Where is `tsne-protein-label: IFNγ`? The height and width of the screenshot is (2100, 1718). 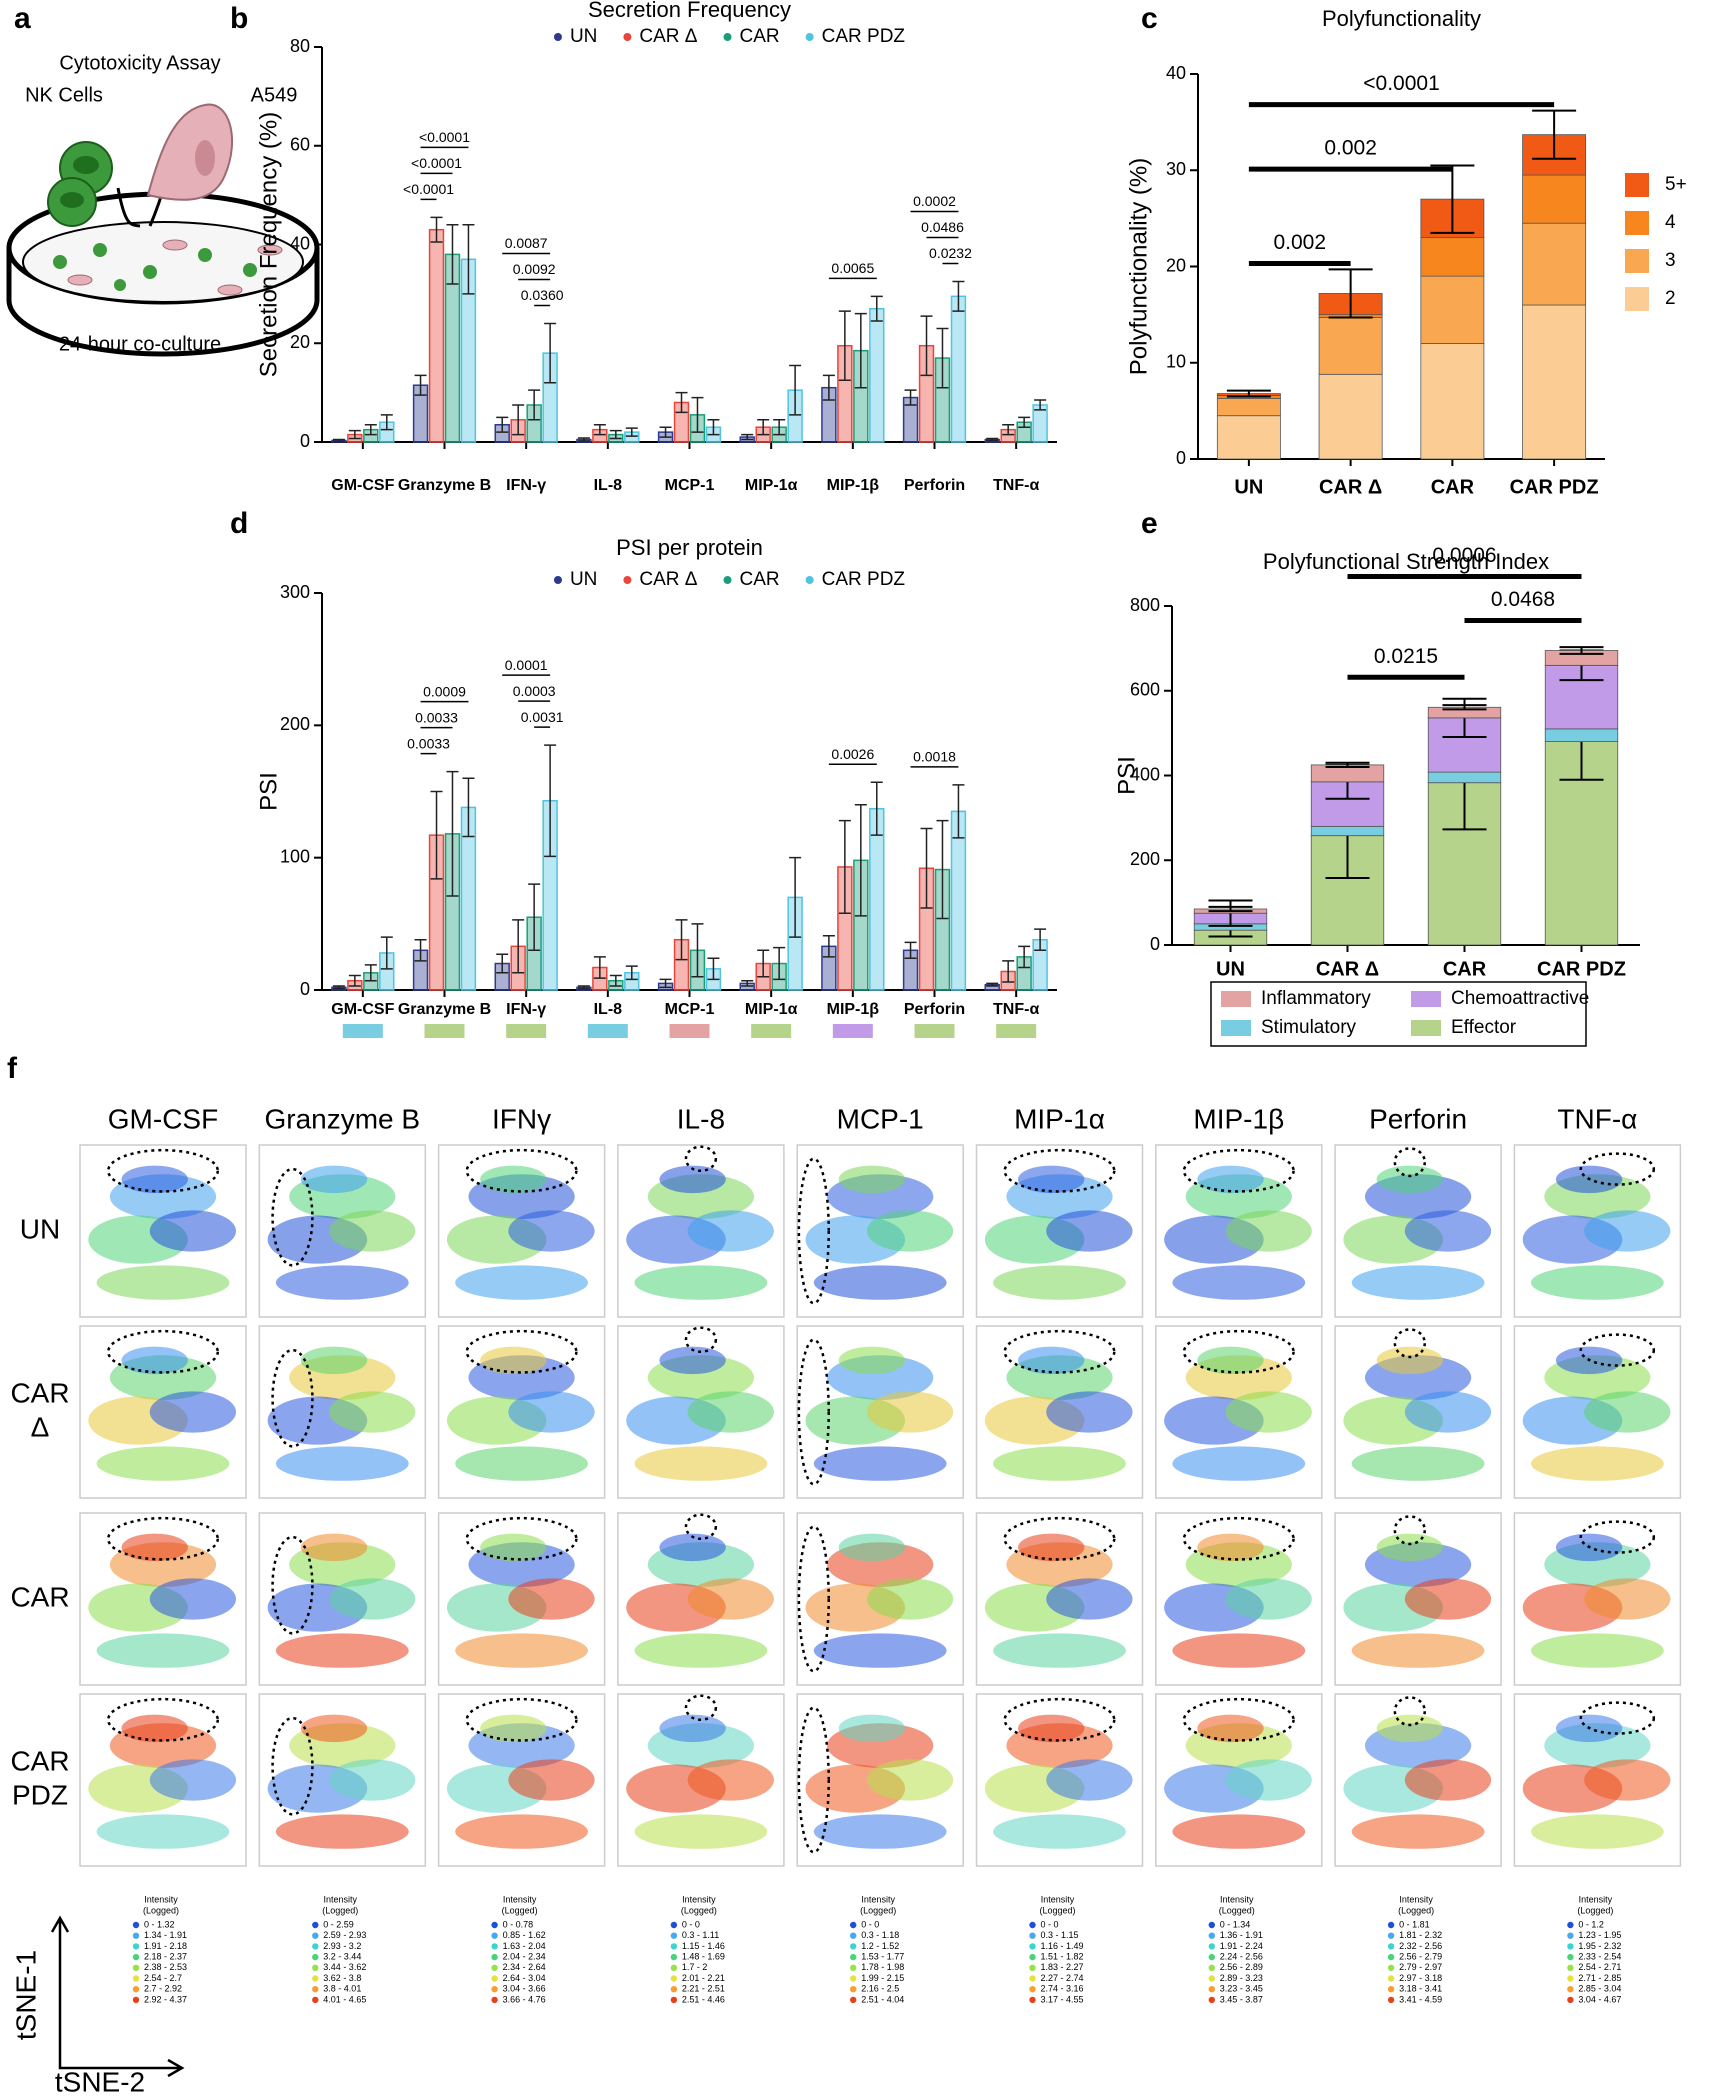 tsne-protein-label: IFNγ is located at coordinates (521, 1118).